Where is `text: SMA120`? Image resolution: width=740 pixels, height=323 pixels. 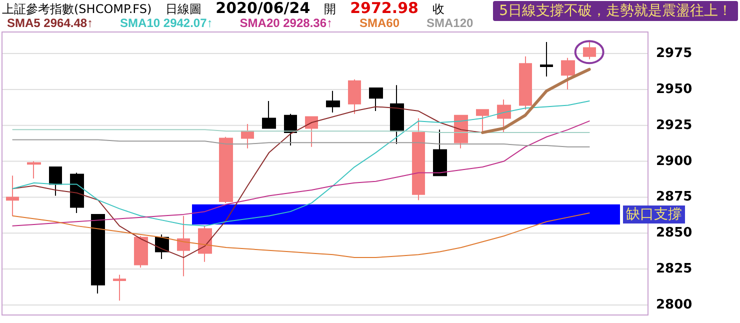
text: SMA120 is located at coordinates (450, 23).